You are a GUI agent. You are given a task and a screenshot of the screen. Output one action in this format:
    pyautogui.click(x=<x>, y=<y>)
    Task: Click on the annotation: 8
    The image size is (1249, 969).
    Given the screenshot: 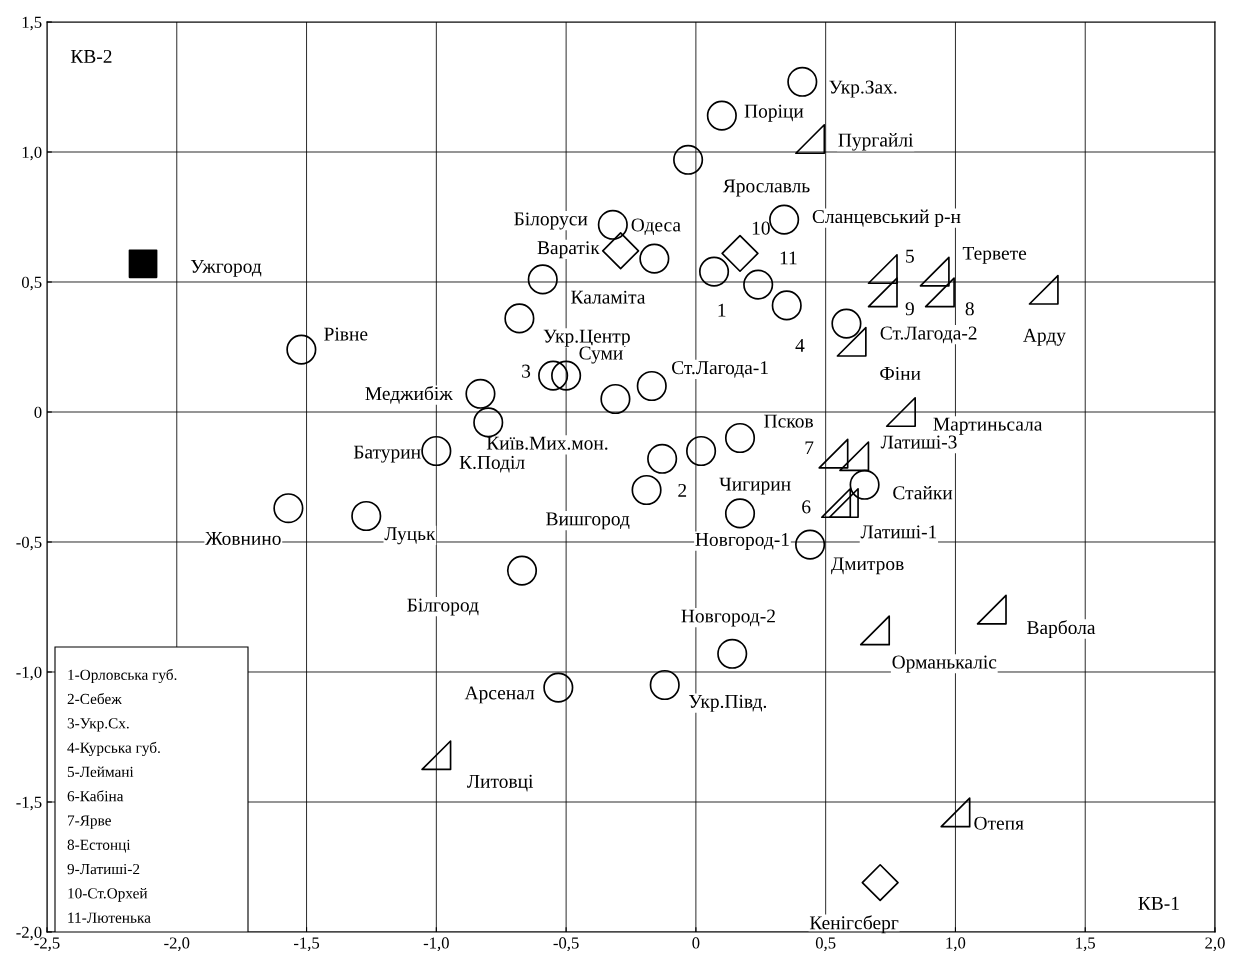 What is the action you would take?
    pyautogui.click(x=969, y=309)
    